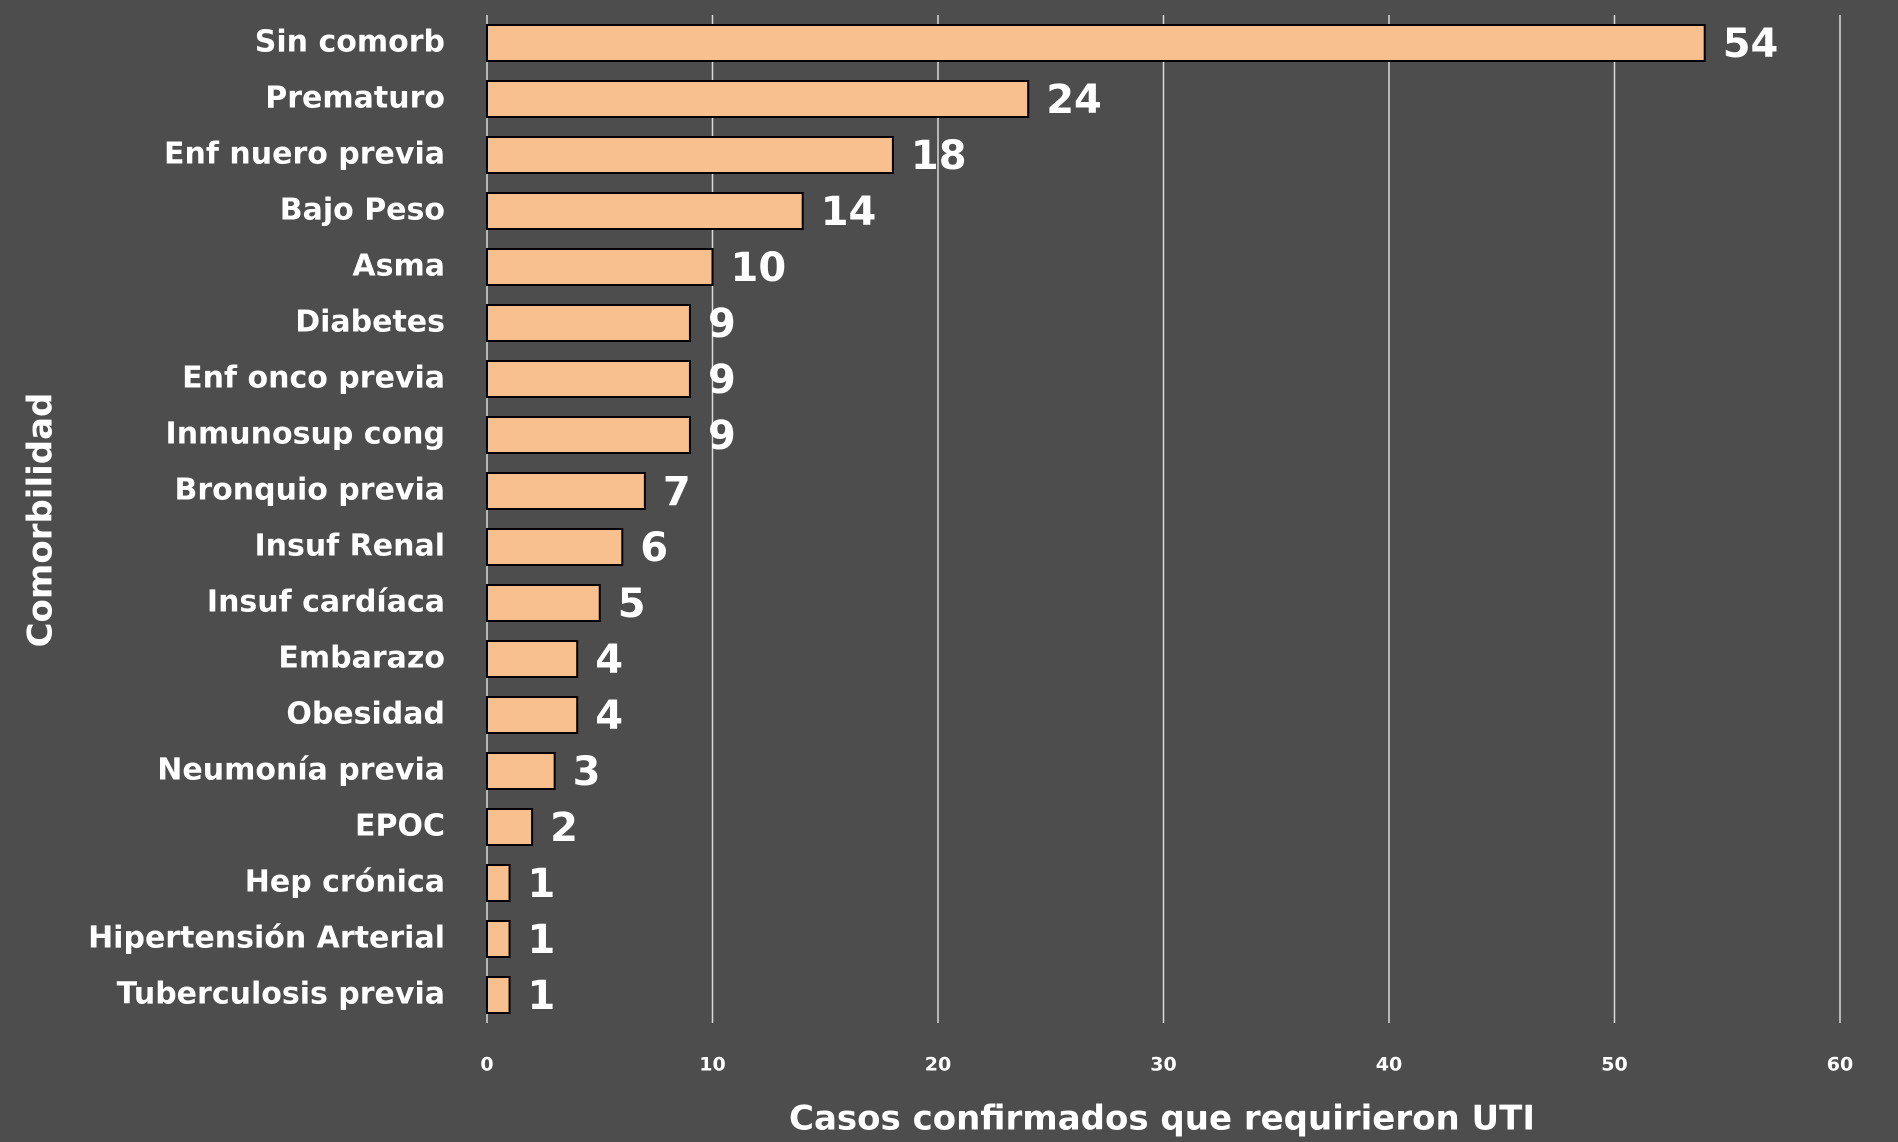 The width and height of the screenshot is (1898, 1142). Describe the element at coordinates (266, 938) in the screenshot. I see `y-tick-label: Hipertensión Arterial` at that location.